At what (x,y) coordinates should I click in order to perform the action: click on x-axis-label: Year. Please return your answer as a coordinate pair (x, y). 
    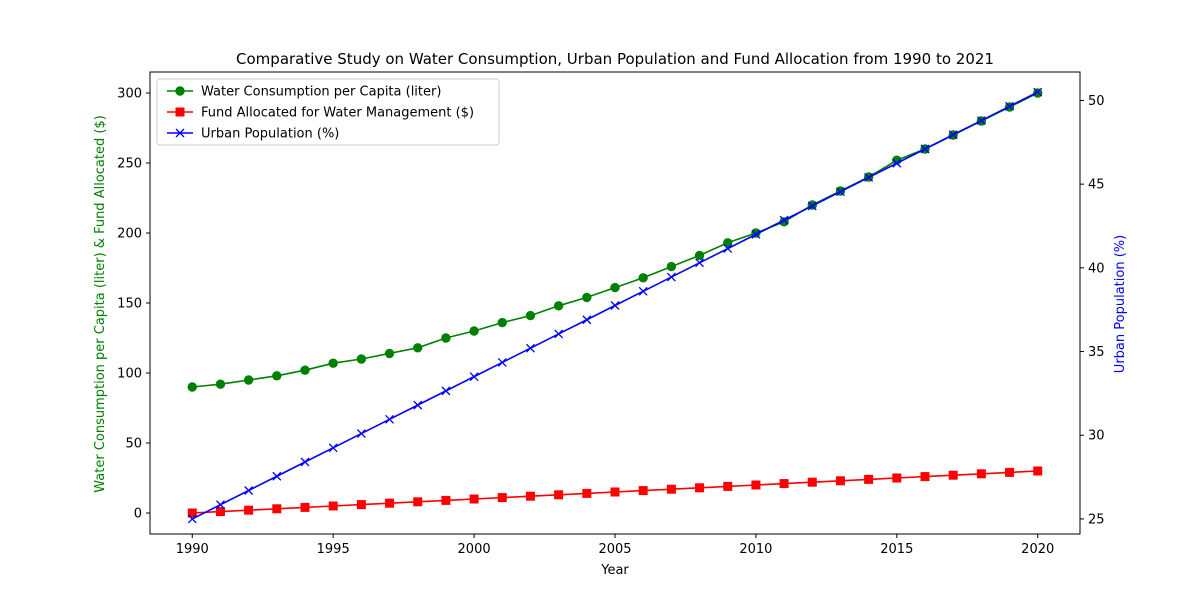
    Looking at the image, I should click on (614, 570).